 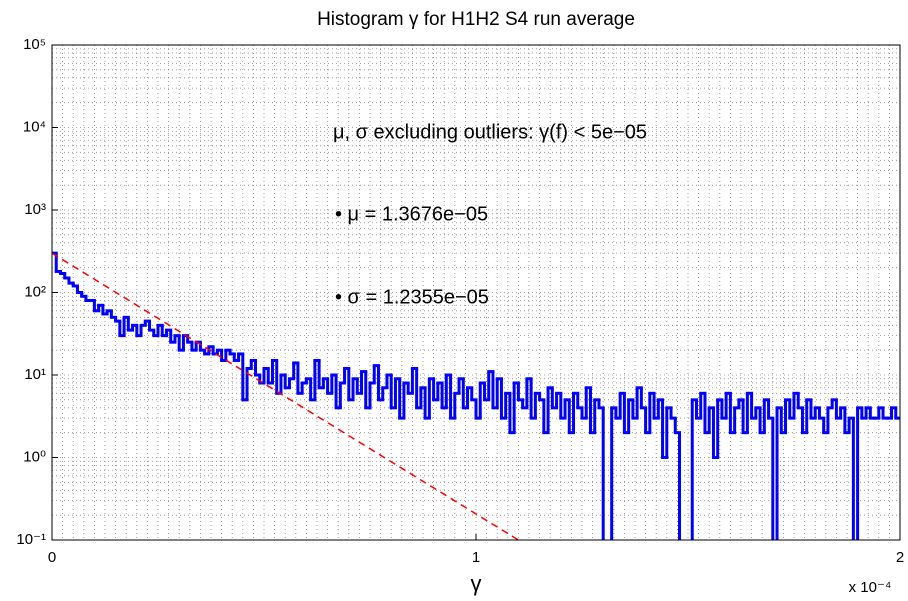 I want to click on x-multiplier: x 10⁻⁴, so click(x=870, y=587).